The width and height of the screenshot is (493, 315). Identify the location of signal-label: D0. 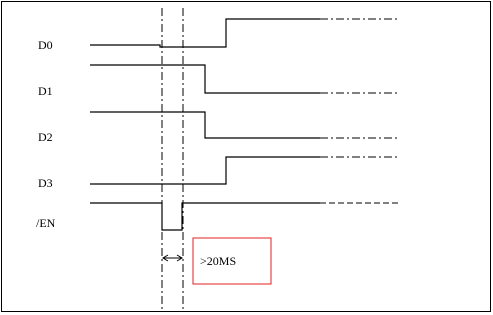
(45, 45).